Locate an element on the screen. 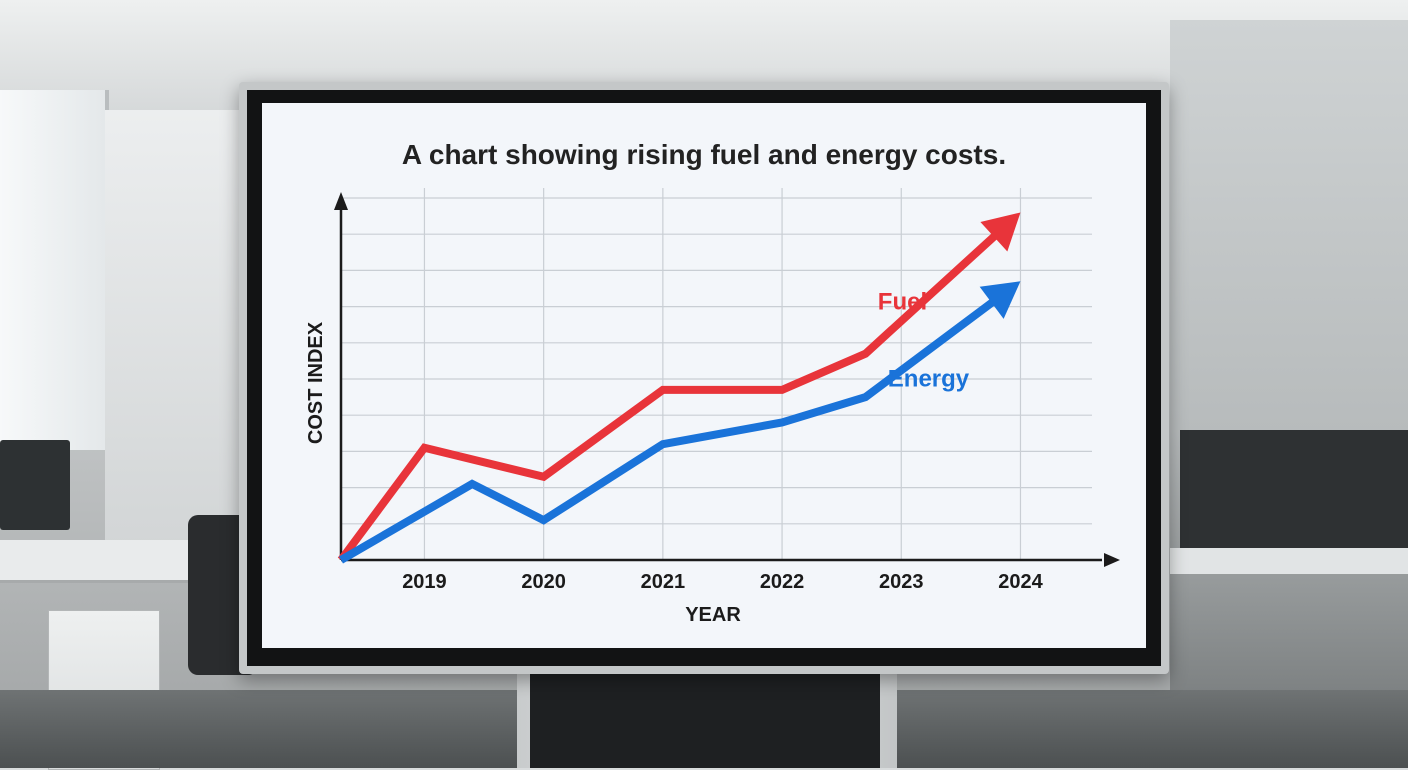 This screenshot has width=1408, height=770. x-axis-title: YEAR is located at coordinates (713, 615).